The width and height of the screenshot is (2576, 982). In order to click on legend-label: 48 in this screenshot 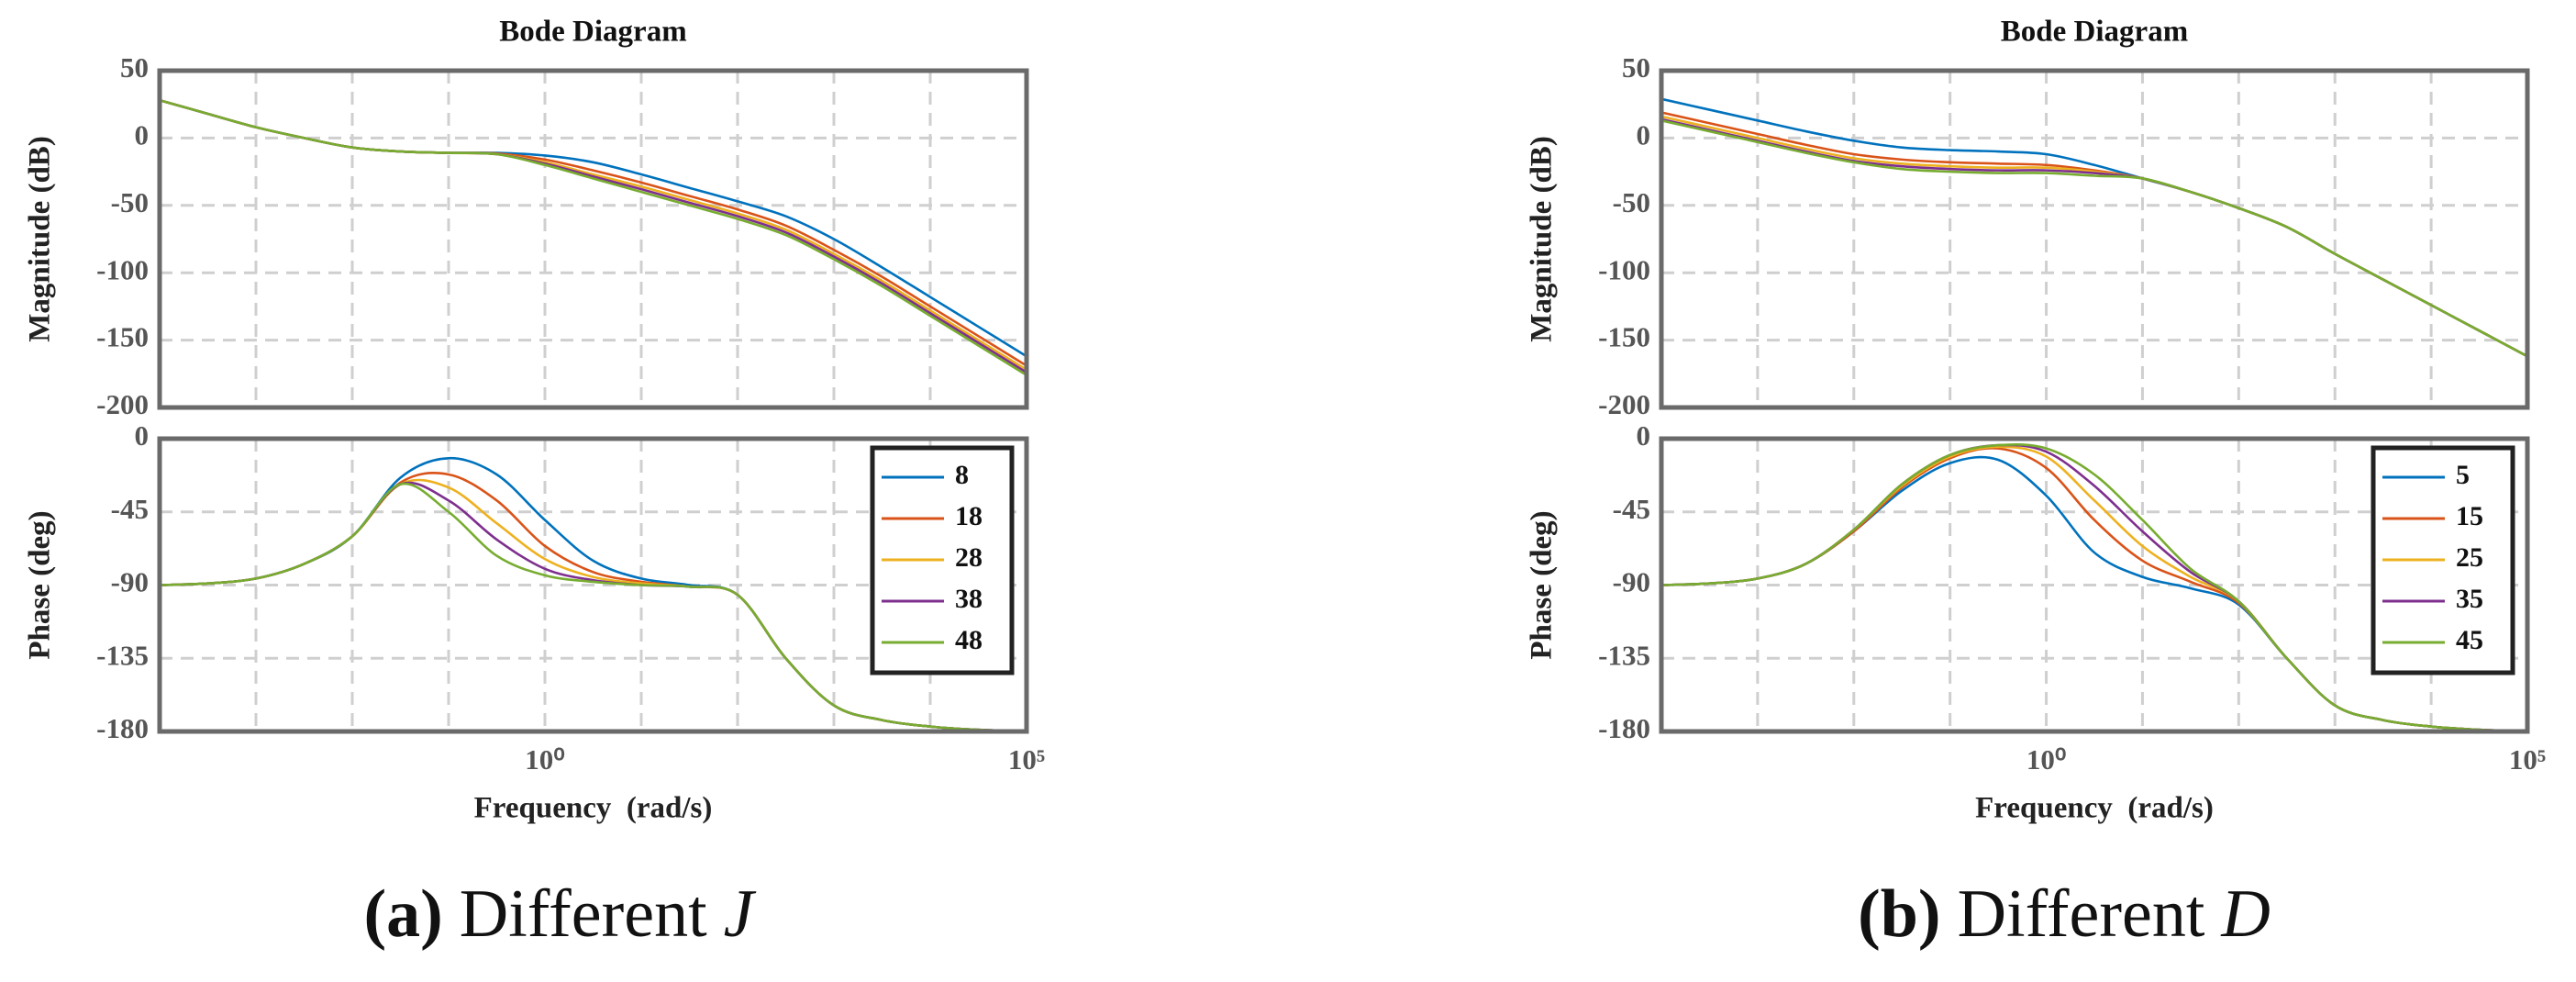, I will do `click(969, 640)`.